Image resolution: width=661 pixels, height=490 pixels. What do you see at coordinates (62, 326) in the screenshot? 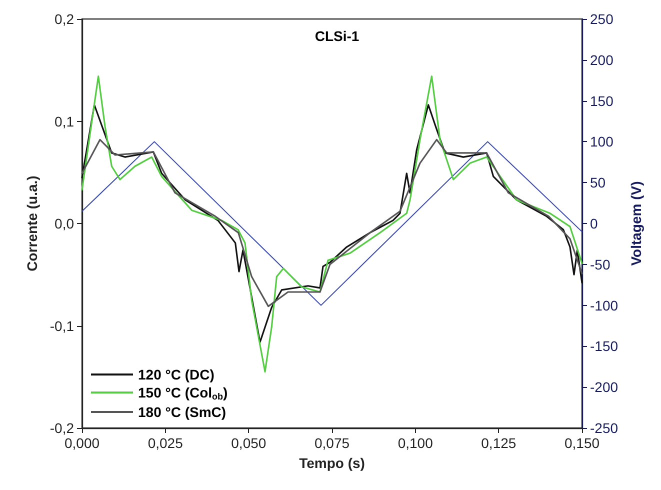
I see `y-tick-label: -0,1` at bounding box center [62, 326].